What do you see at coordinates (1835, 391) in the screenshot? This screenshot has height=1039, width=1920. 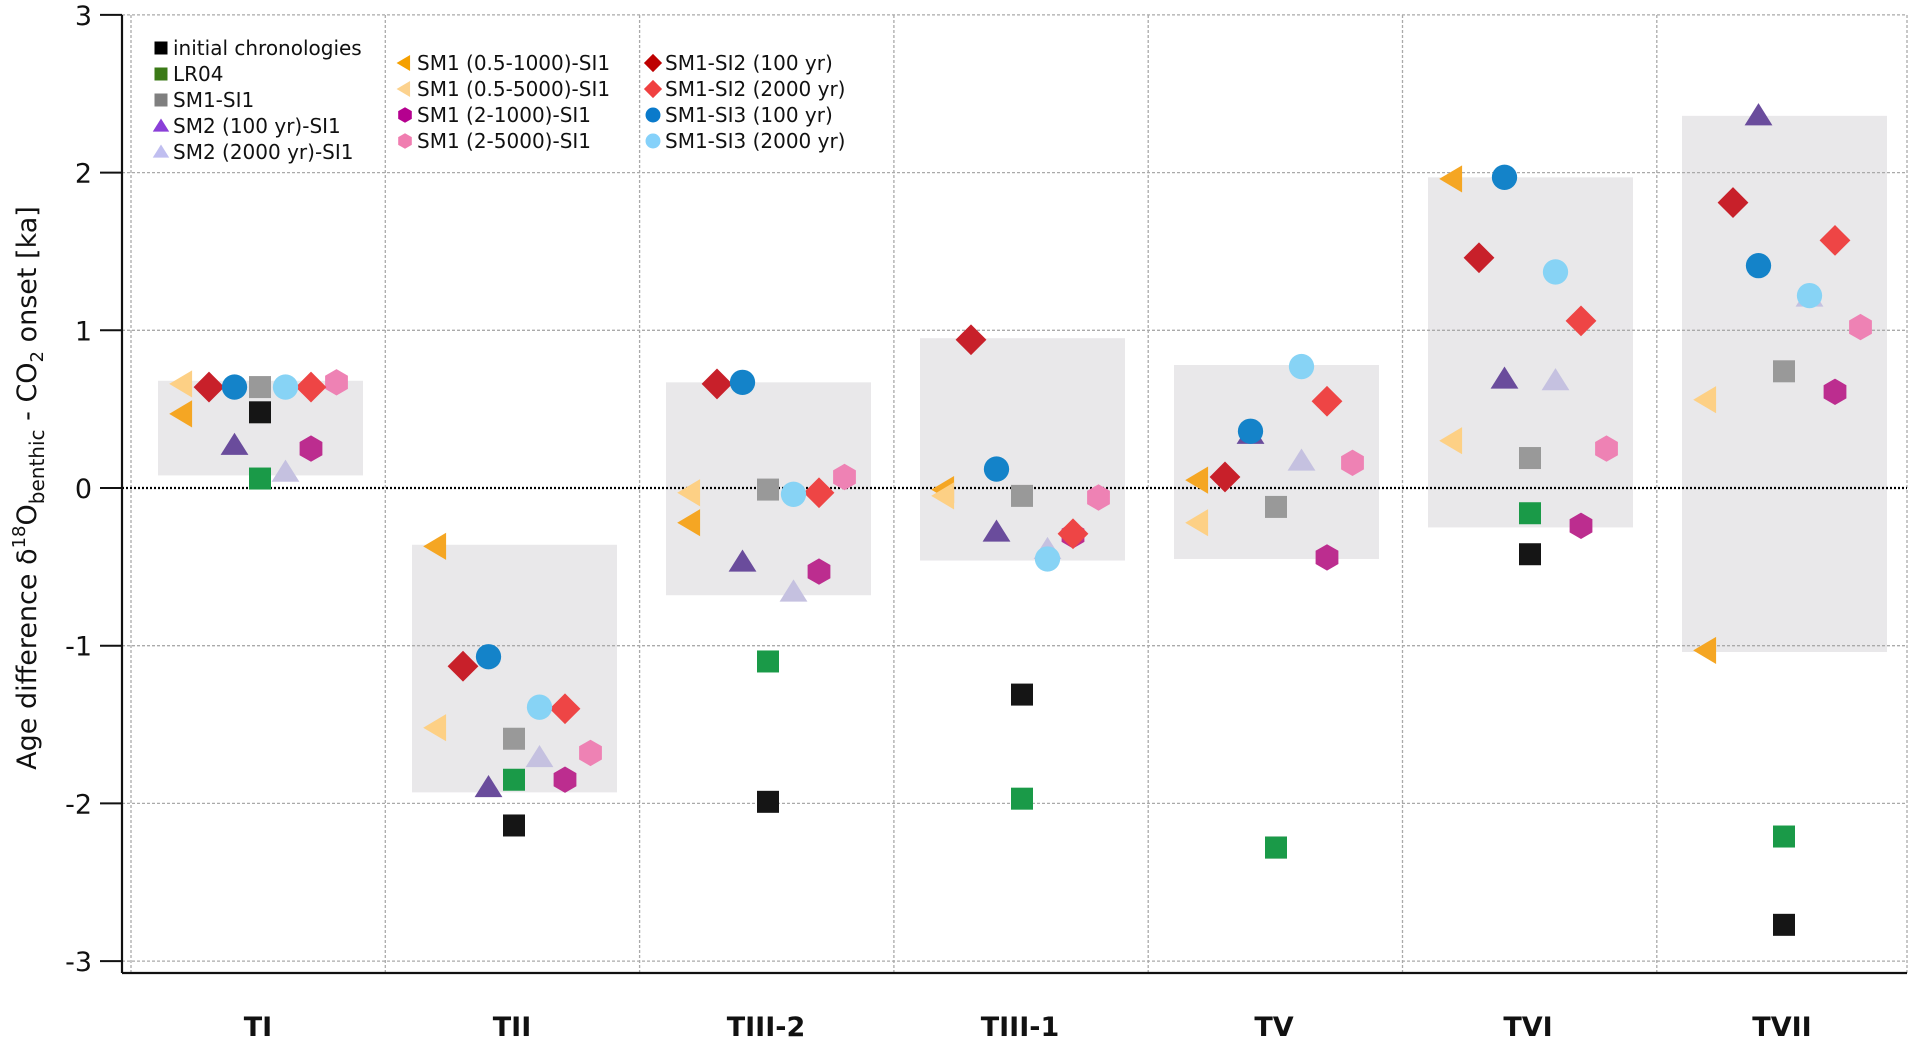 I see `point-sm1-2-1000-si1-TVII` at bounding box center [1835, 391].